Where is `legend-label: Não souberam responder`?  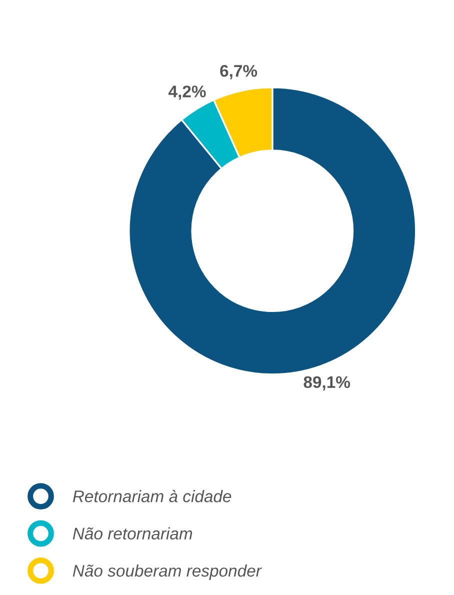
legend-label: Não souberam responder is located at coordinates (167, 572).